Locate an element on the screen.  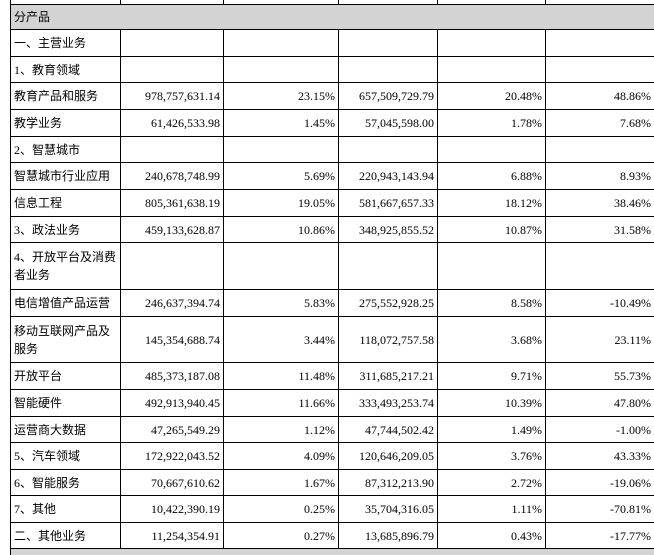
amount-current: 978,757,631.14 is located at coordinates (172, 96).